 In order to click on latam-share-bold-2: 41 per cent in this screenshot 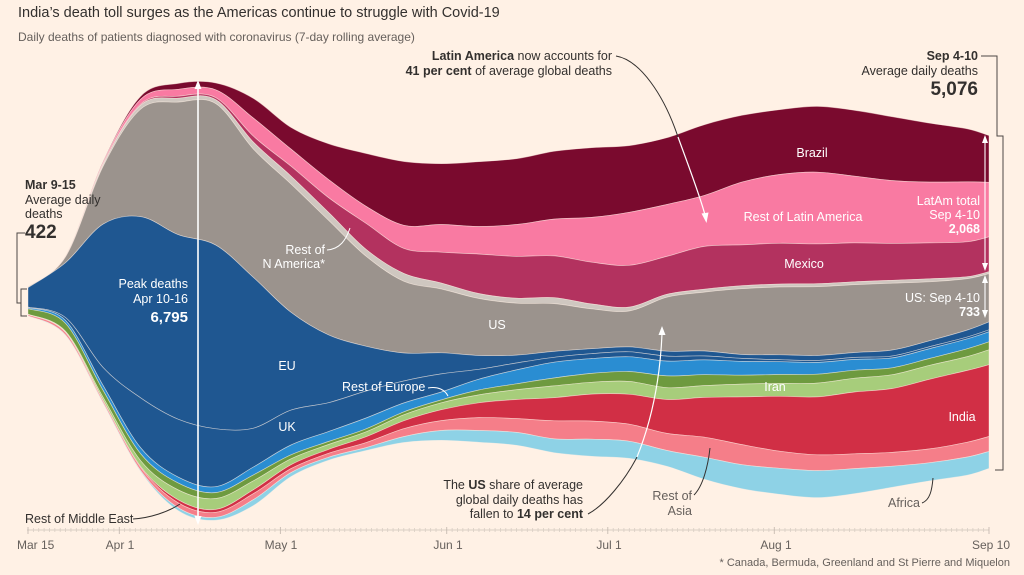, I will do `click(438, 71)`.